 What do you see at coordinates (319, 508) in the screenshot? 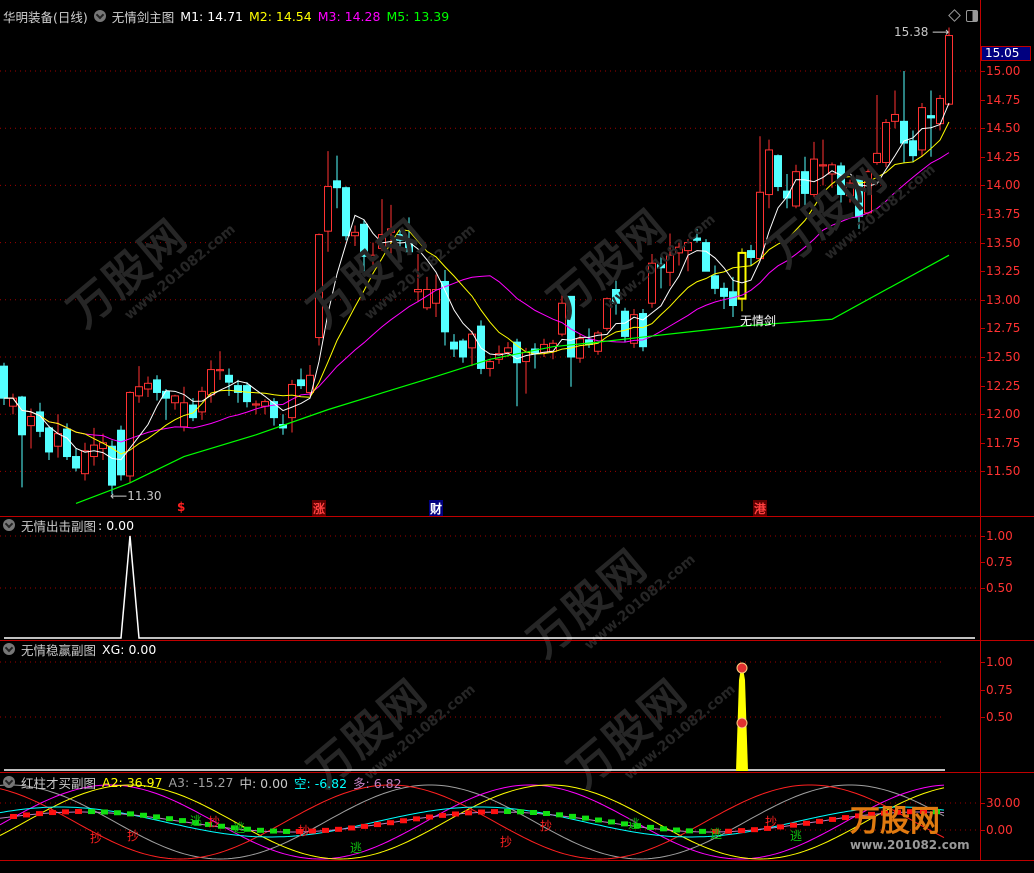
I see `event-marker: 涨` at bounding box center [319, 508].